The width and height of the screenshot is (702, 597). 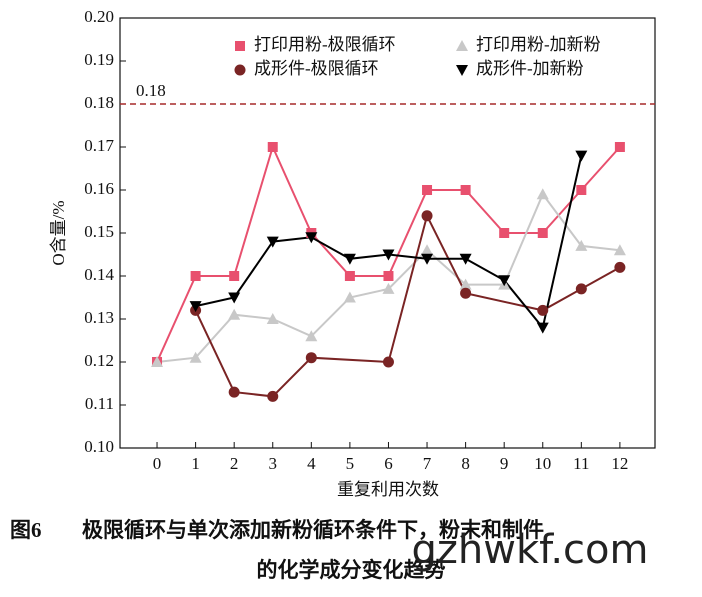 What do you see at coordinates (325, 44) in the screenshot?
I see `legend-label: 打印用粉-极限循环` at bounding box center [325, 44].